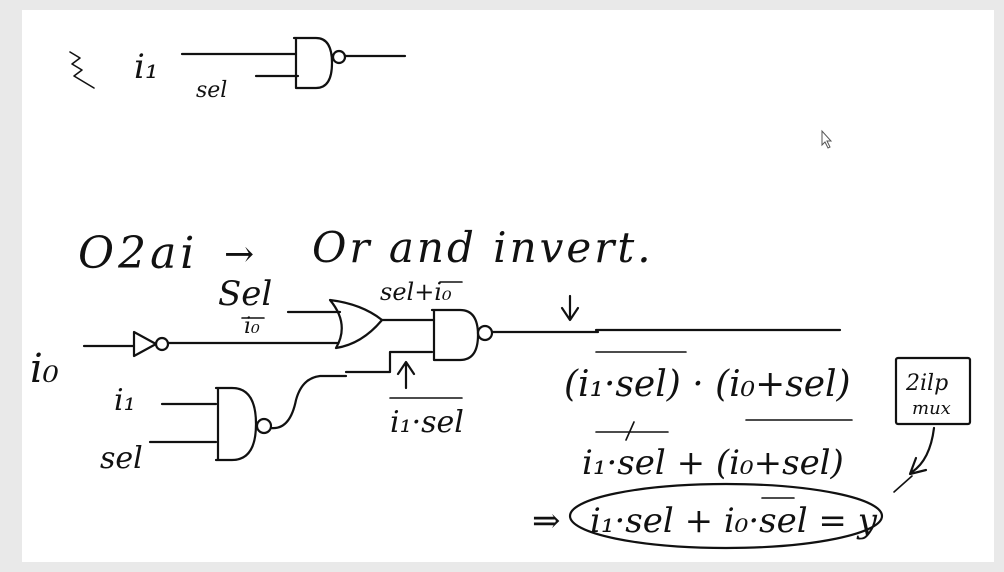 The height and width of the screenshot is (572, 1004). I want to click on note-to-answer-line, so click(903, 484).